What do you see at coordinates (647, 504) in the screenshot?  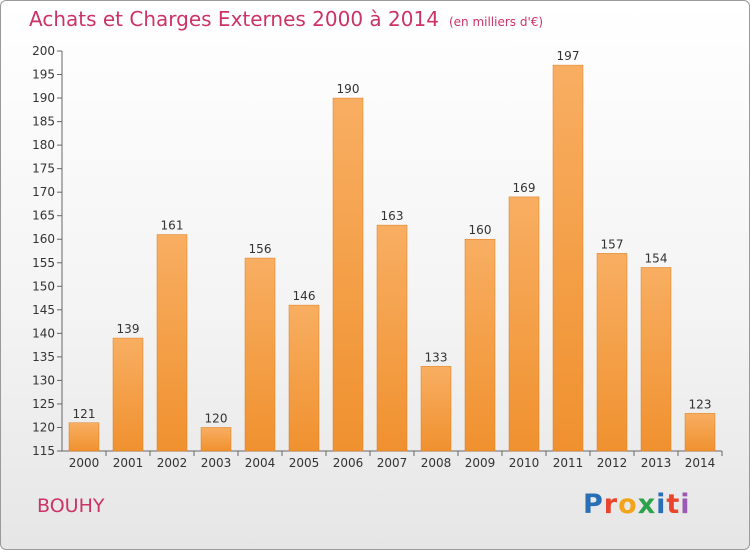 I see `logo-letter: x` at bounding box center [647, 504].